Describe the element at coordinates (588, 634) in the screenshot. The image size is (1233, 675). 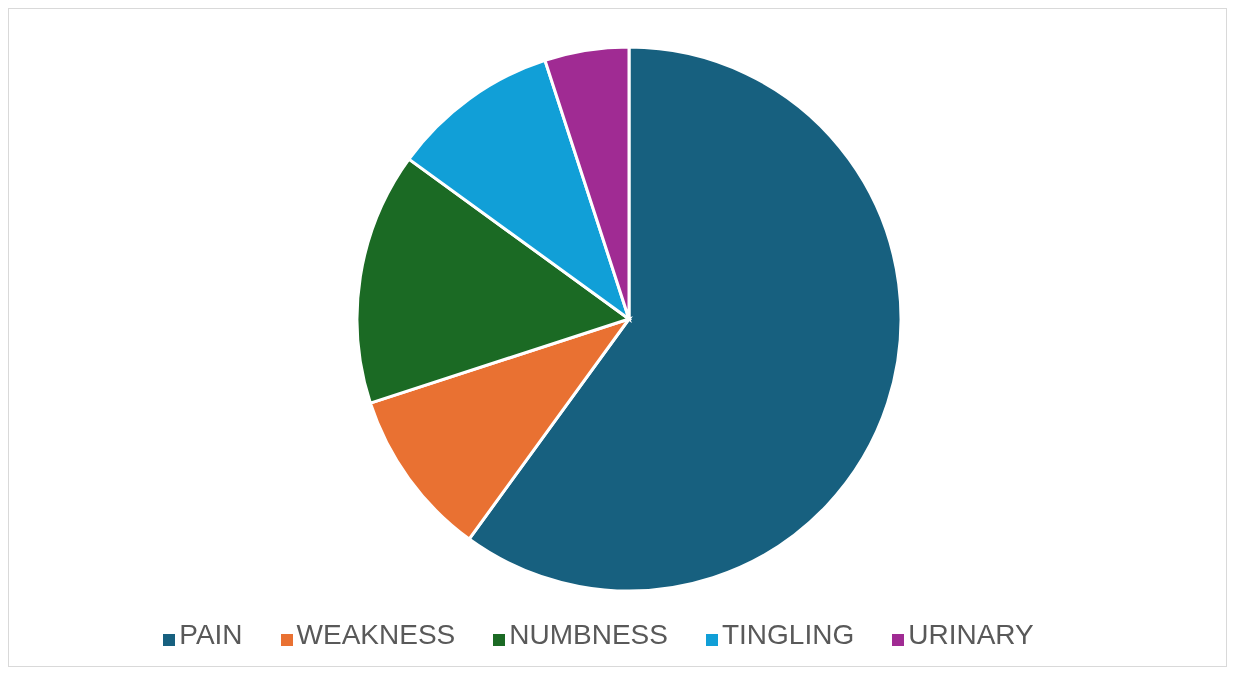
I see `legend-label: NUMBNESS` at that location.